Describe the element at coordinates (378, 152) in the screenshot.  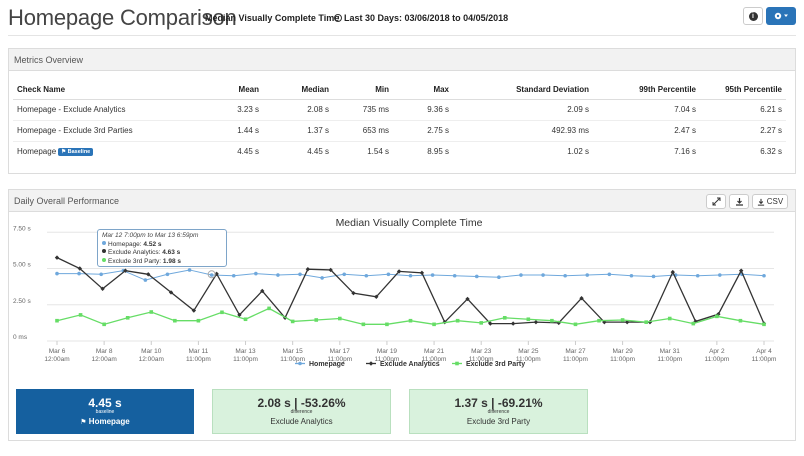
I see `min-cell: 1.54 s` at that location.